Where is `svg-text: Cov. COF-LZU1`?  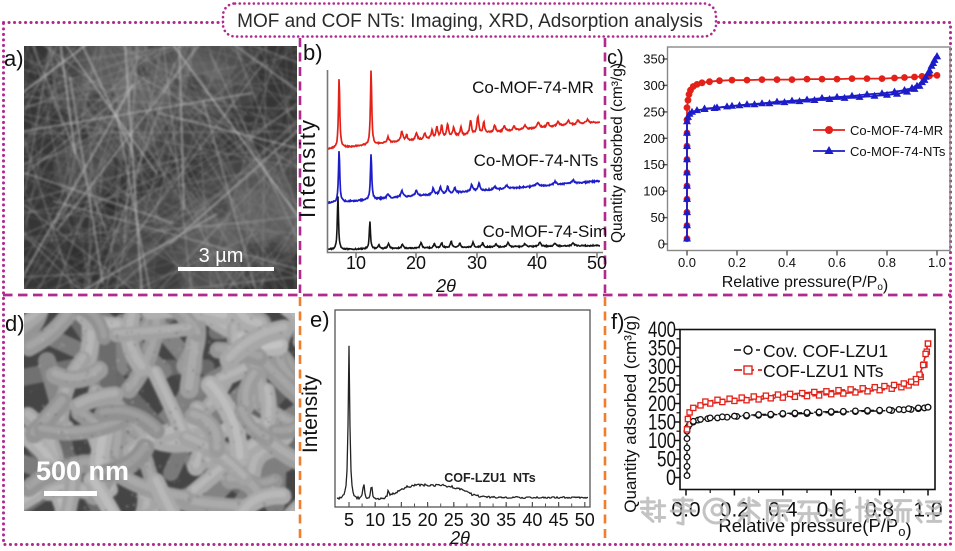 svg-text: Cov. COF-LZU1 is located at coordinates (825, 351).